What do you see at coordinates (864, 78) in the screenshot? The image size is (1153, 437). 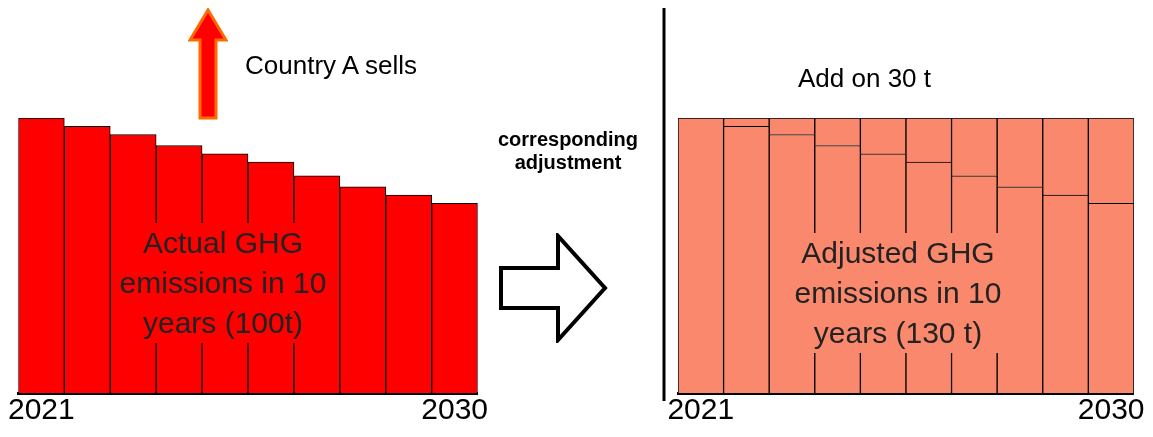 I see `text: Add on 30 t` at bounding box center [864, 78].